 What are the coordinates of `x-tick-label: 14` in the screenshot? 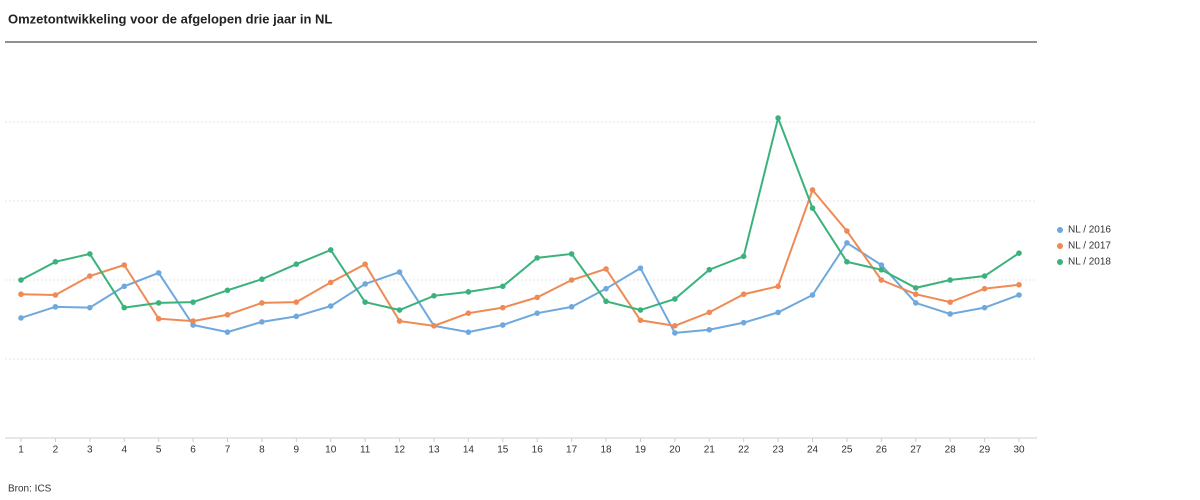 It's located at (469, 450).